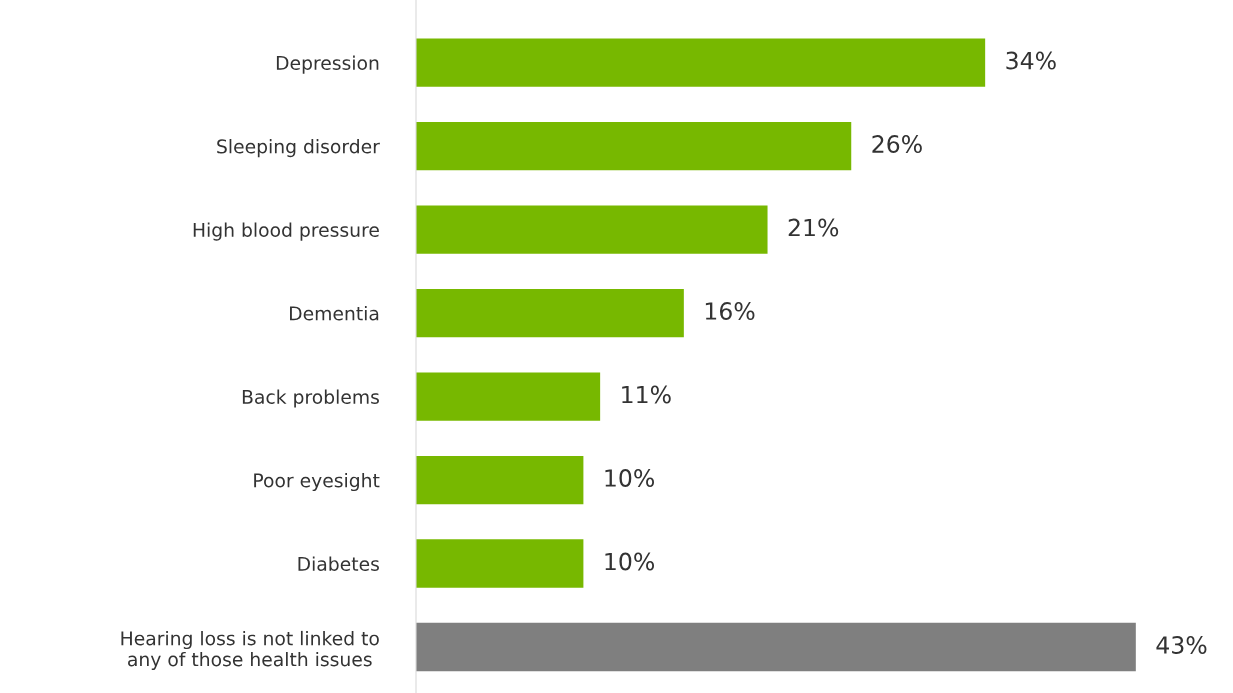 The width and height of the screenshot is (1233, 693). Describe the element at coordinates (646, 394) in the screenshot. I see `data-label: 11%` at that location.